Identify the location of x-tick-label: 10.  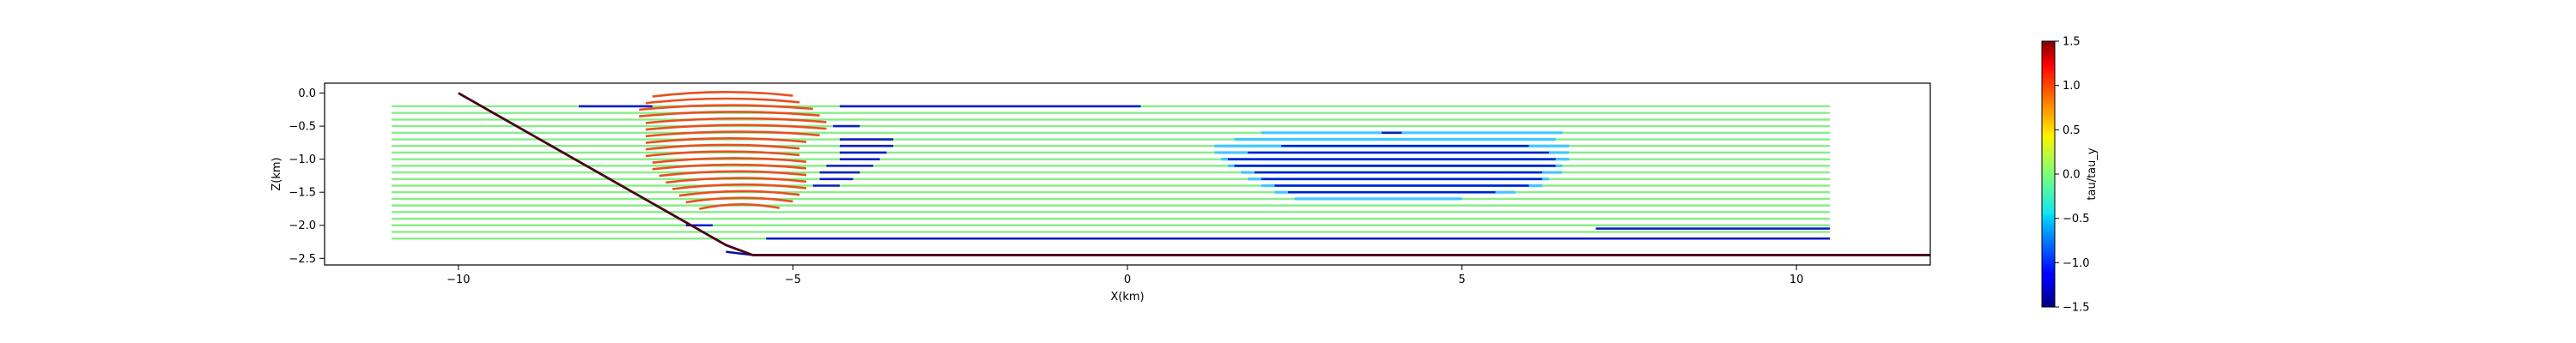
(1797, 280).